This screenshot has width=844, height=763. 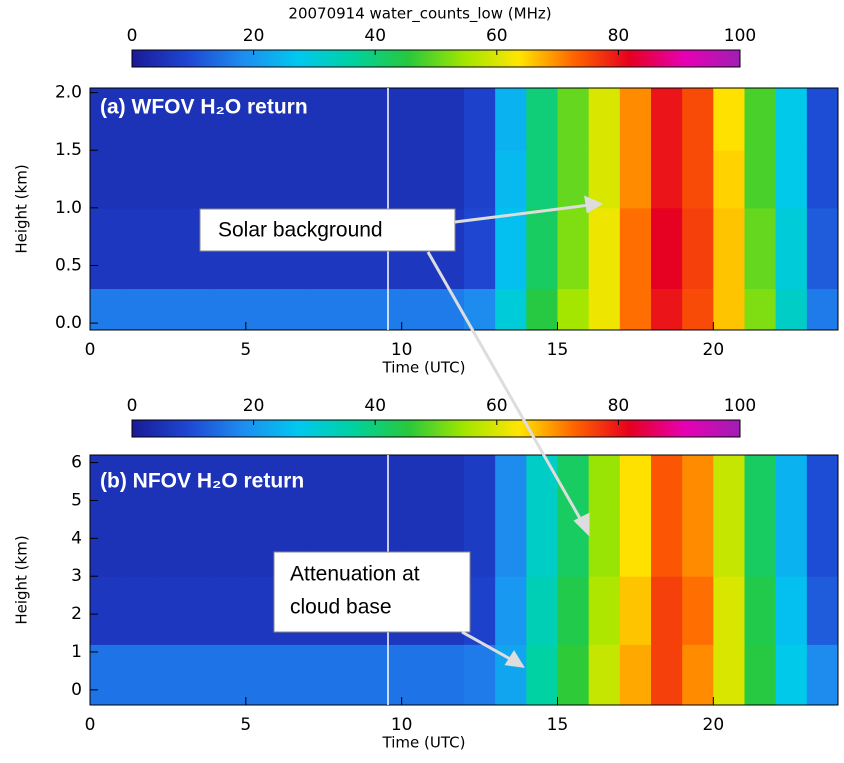 I want to click on colorbar-tick-label: 60, so click(x=497, y=36).